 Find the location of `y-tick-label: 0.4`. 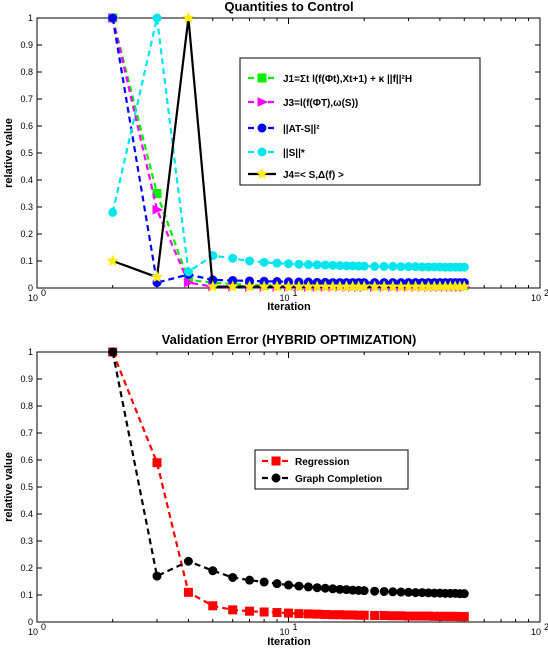

y-tick-label: 0.4 is located at coordinates (26, 180).